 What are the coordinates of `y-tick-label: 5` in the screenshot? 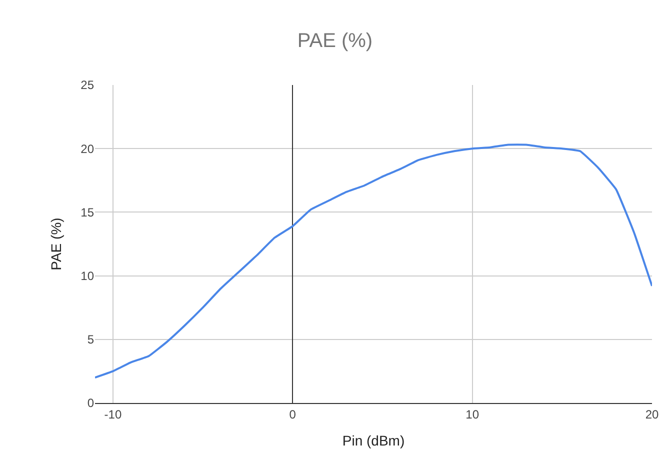 It's located at (90, 339).